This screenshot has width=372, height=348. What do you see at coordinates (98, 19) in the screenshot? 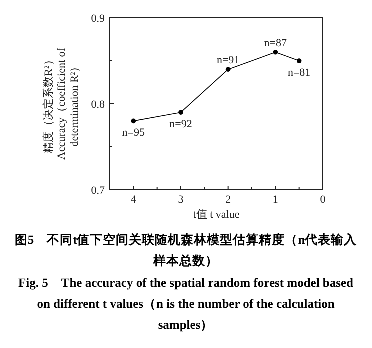
I see `y-tick-label: 0.9` at bounding box center [98, 19].